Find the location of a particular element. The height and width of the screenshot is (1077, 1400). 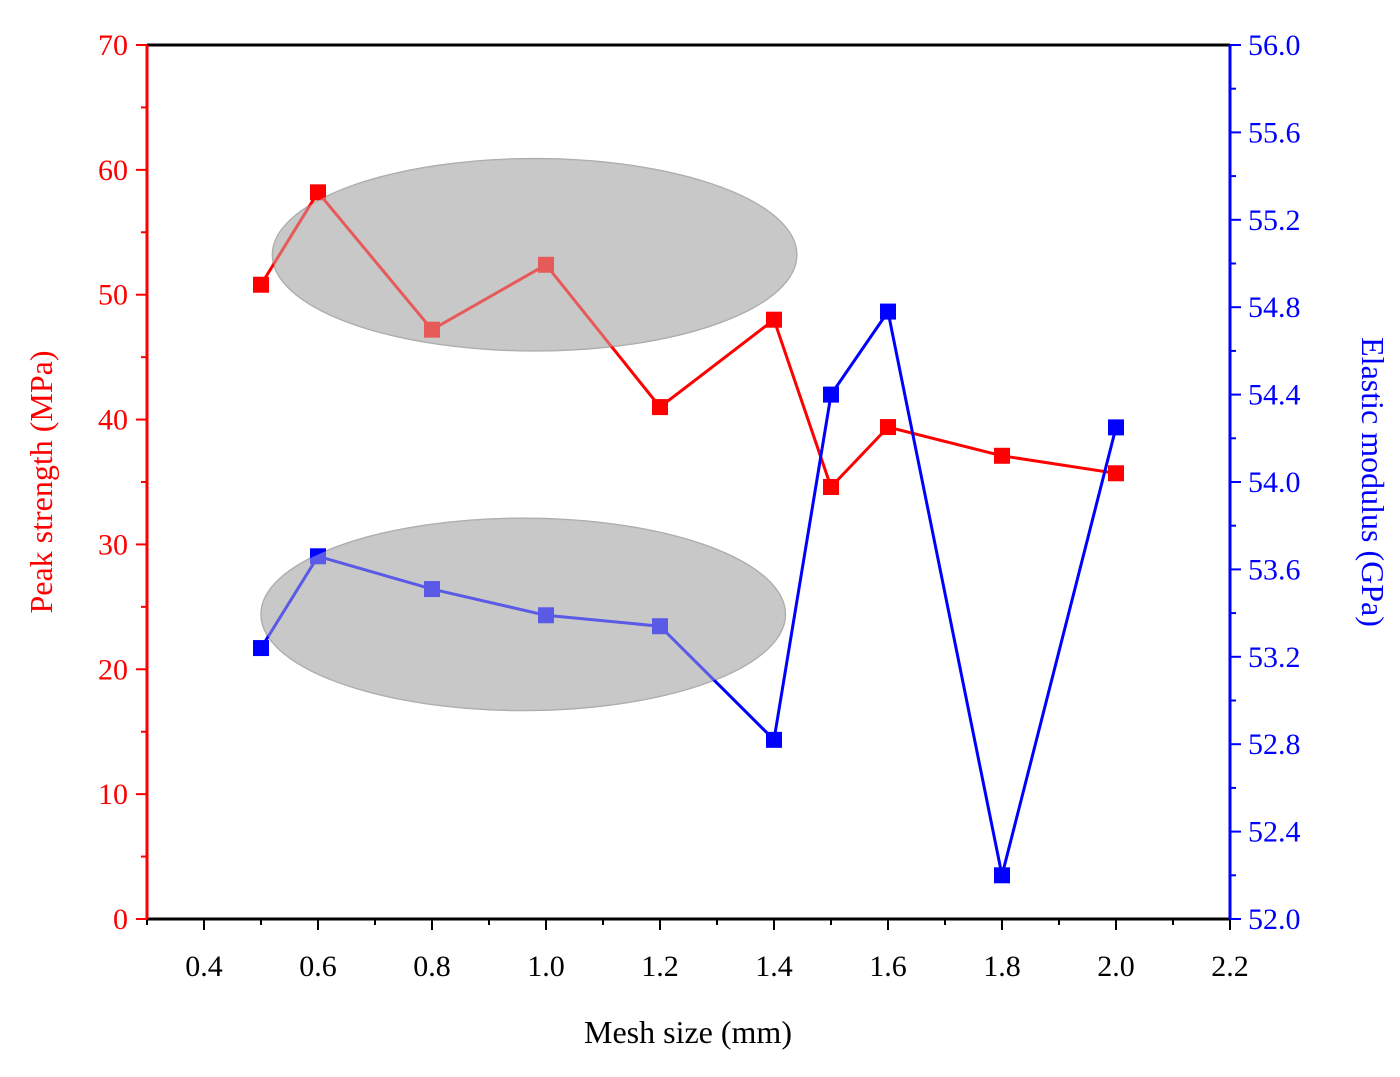

x-tick-label: 1.2 is located at coordinates (660, 966).